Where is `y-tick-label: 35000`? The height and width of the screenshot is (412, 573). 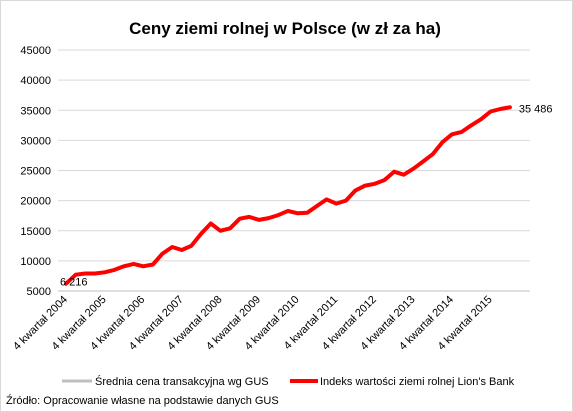
y-tick-label: 35000 is located at coordinates (35, 111).